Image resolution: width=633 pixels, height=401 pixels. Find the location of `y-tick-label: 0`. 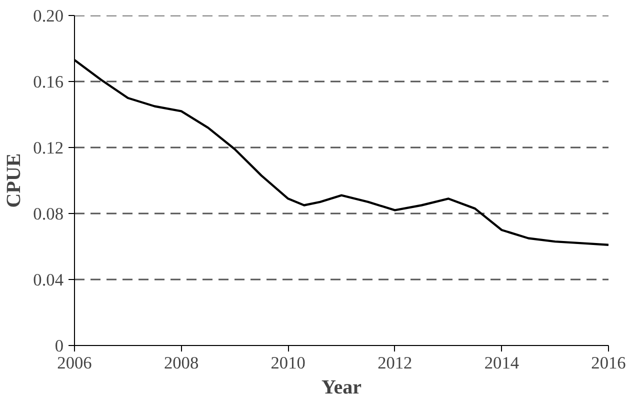

y-tick-label: 0 is located at coordinates (59, 346).